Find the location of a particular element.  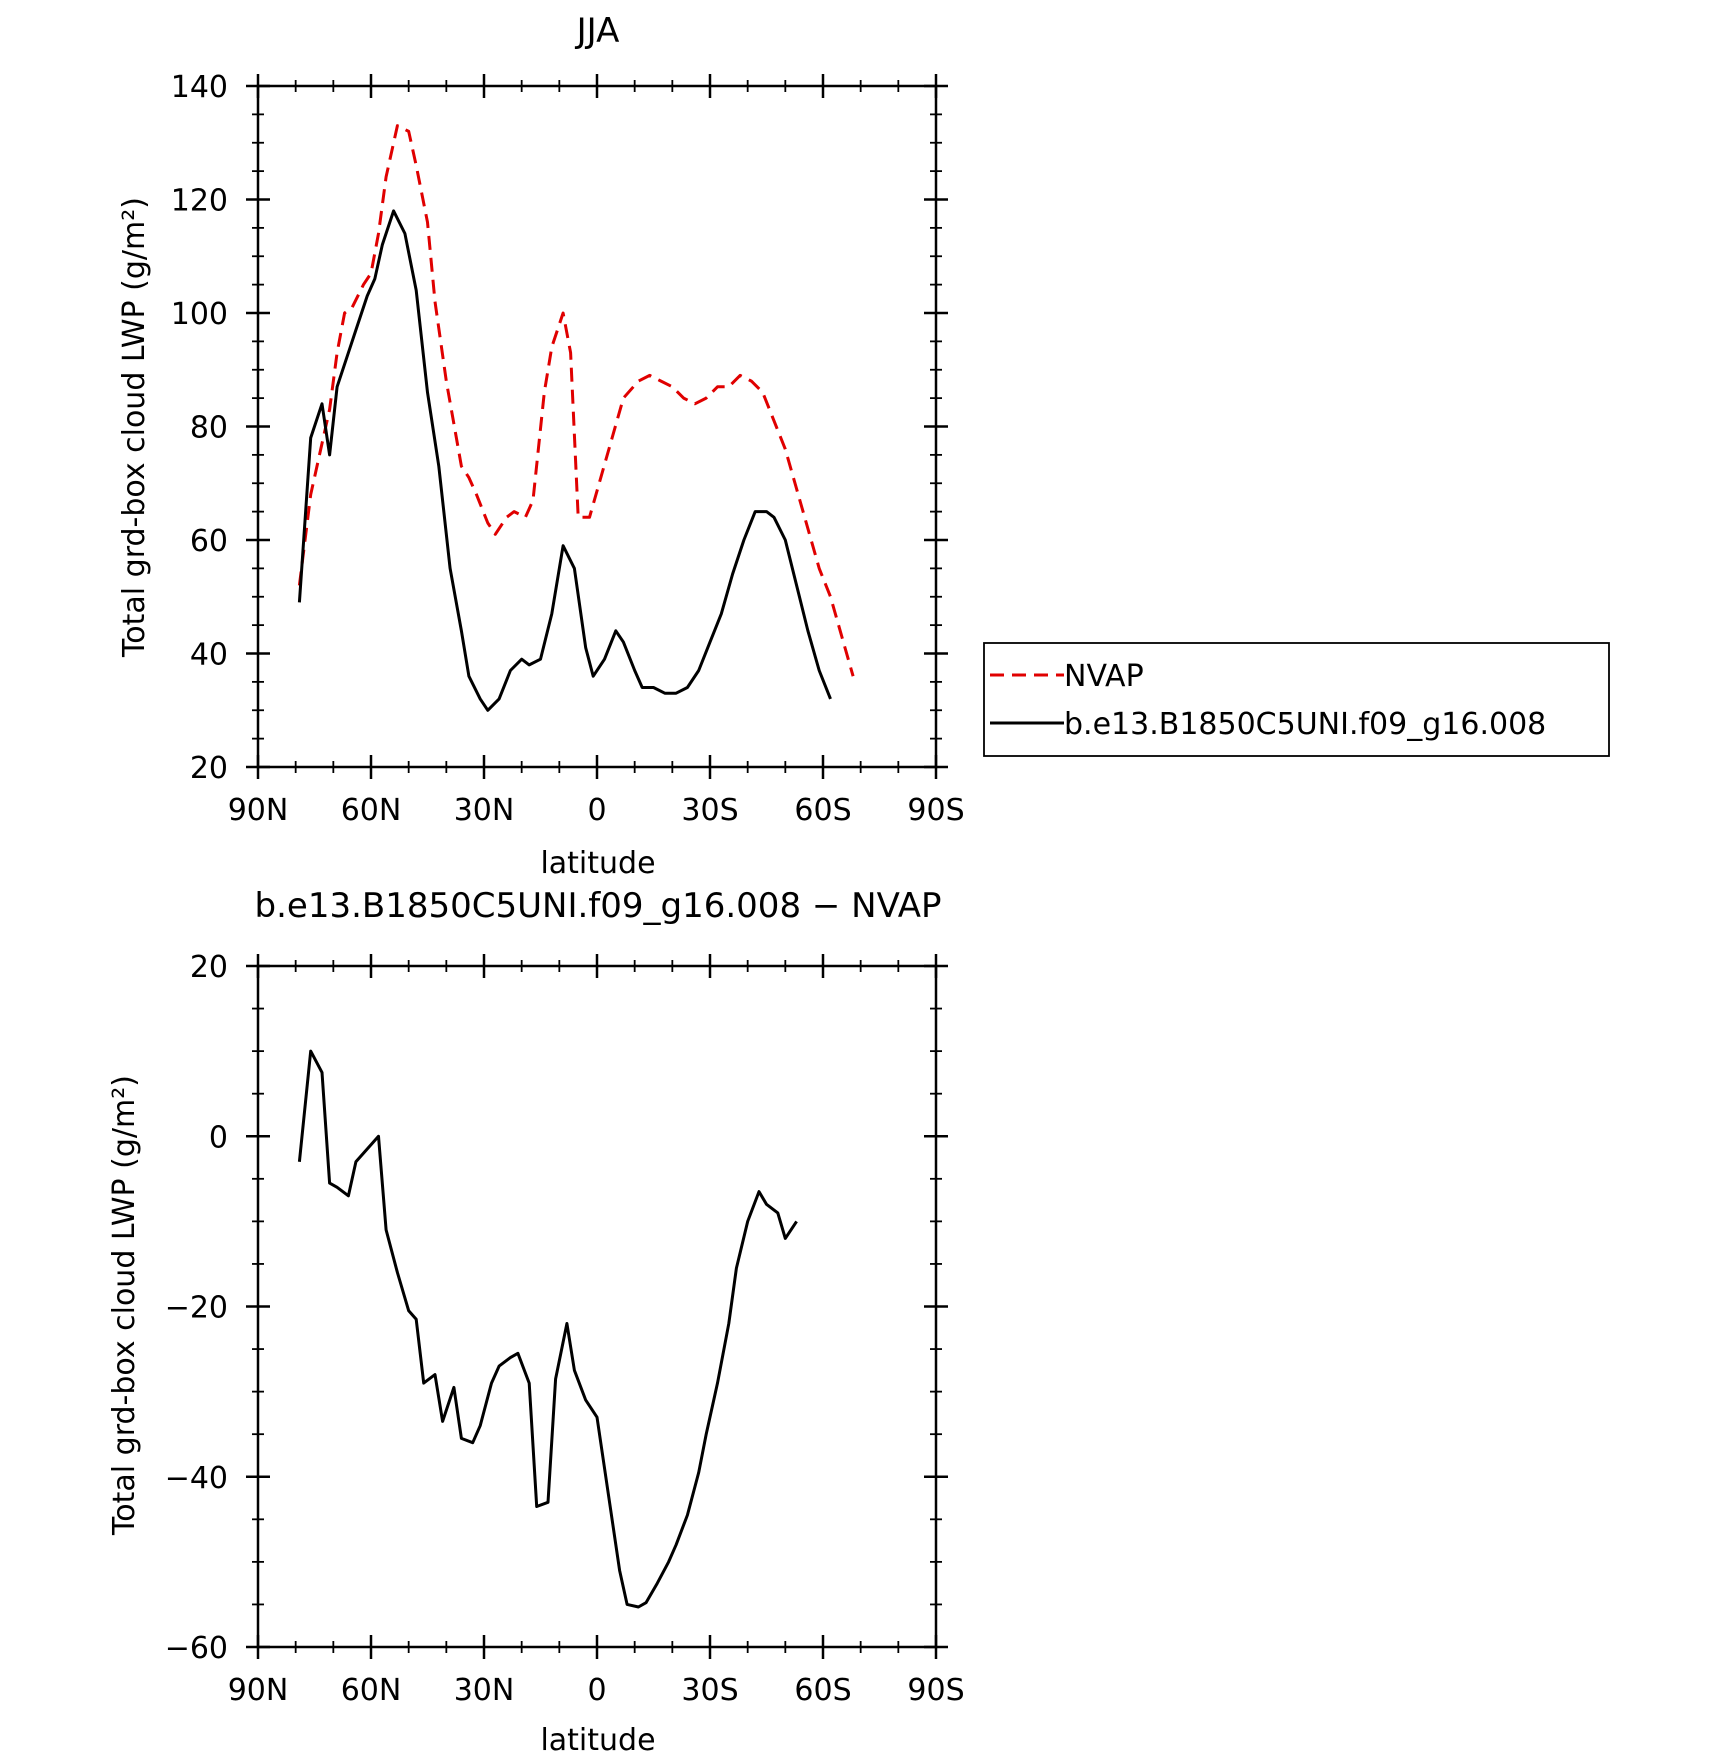

top-series-line-nvap is located at coordinates (576, 400).